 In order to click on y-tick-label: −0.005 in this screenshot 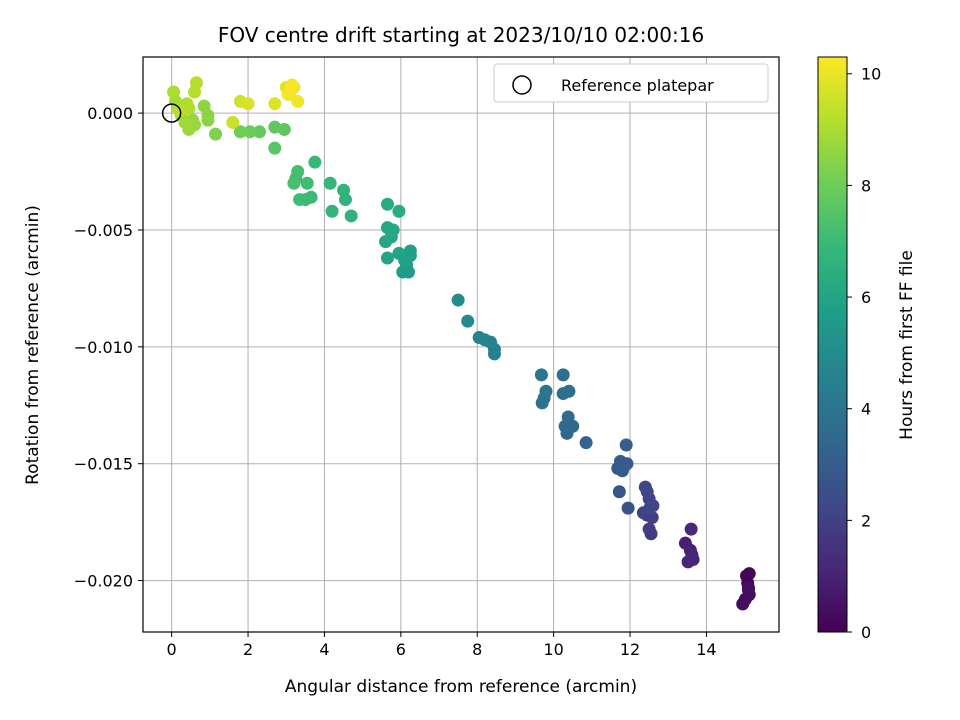, I will do `click(103, 230)`.